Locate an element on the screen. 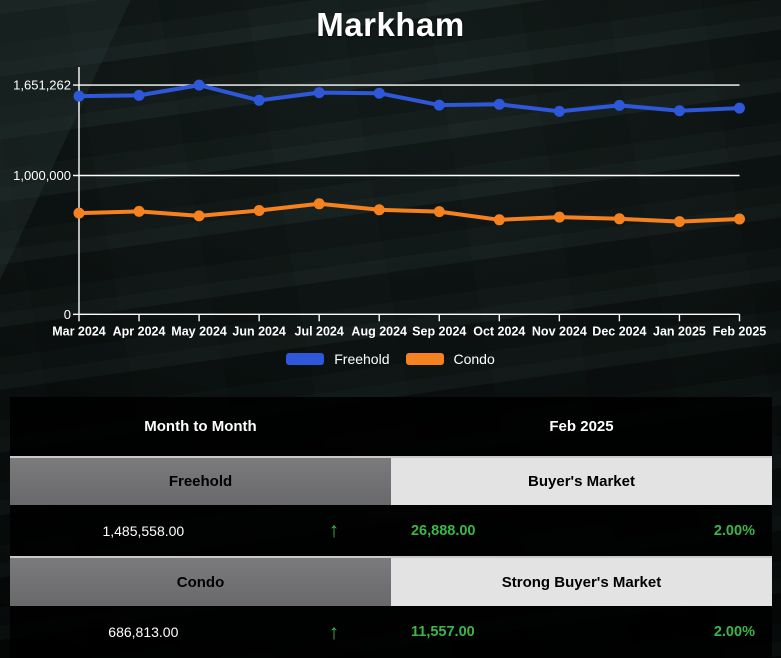 Image resolution: width=781 pixels, height=658 pixels. svg-text: Dec 2024 is located at coordinates (619, 331).